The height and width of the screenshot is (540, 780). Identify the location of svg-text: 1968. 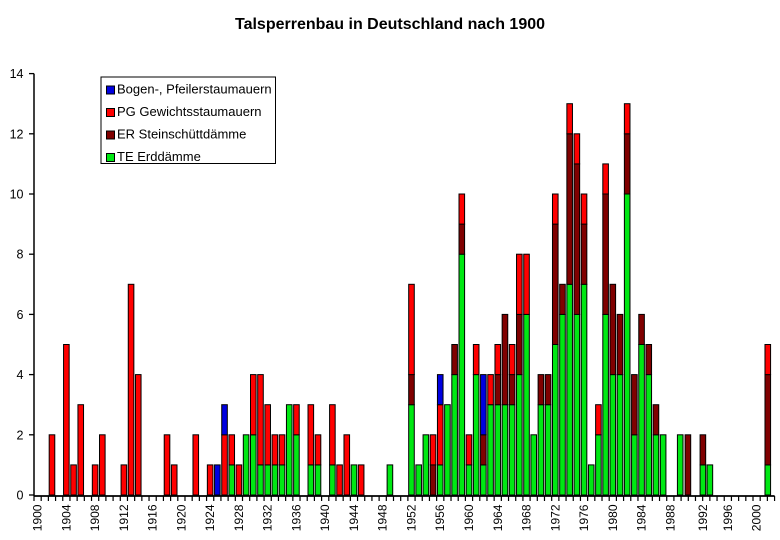
(527, 517).